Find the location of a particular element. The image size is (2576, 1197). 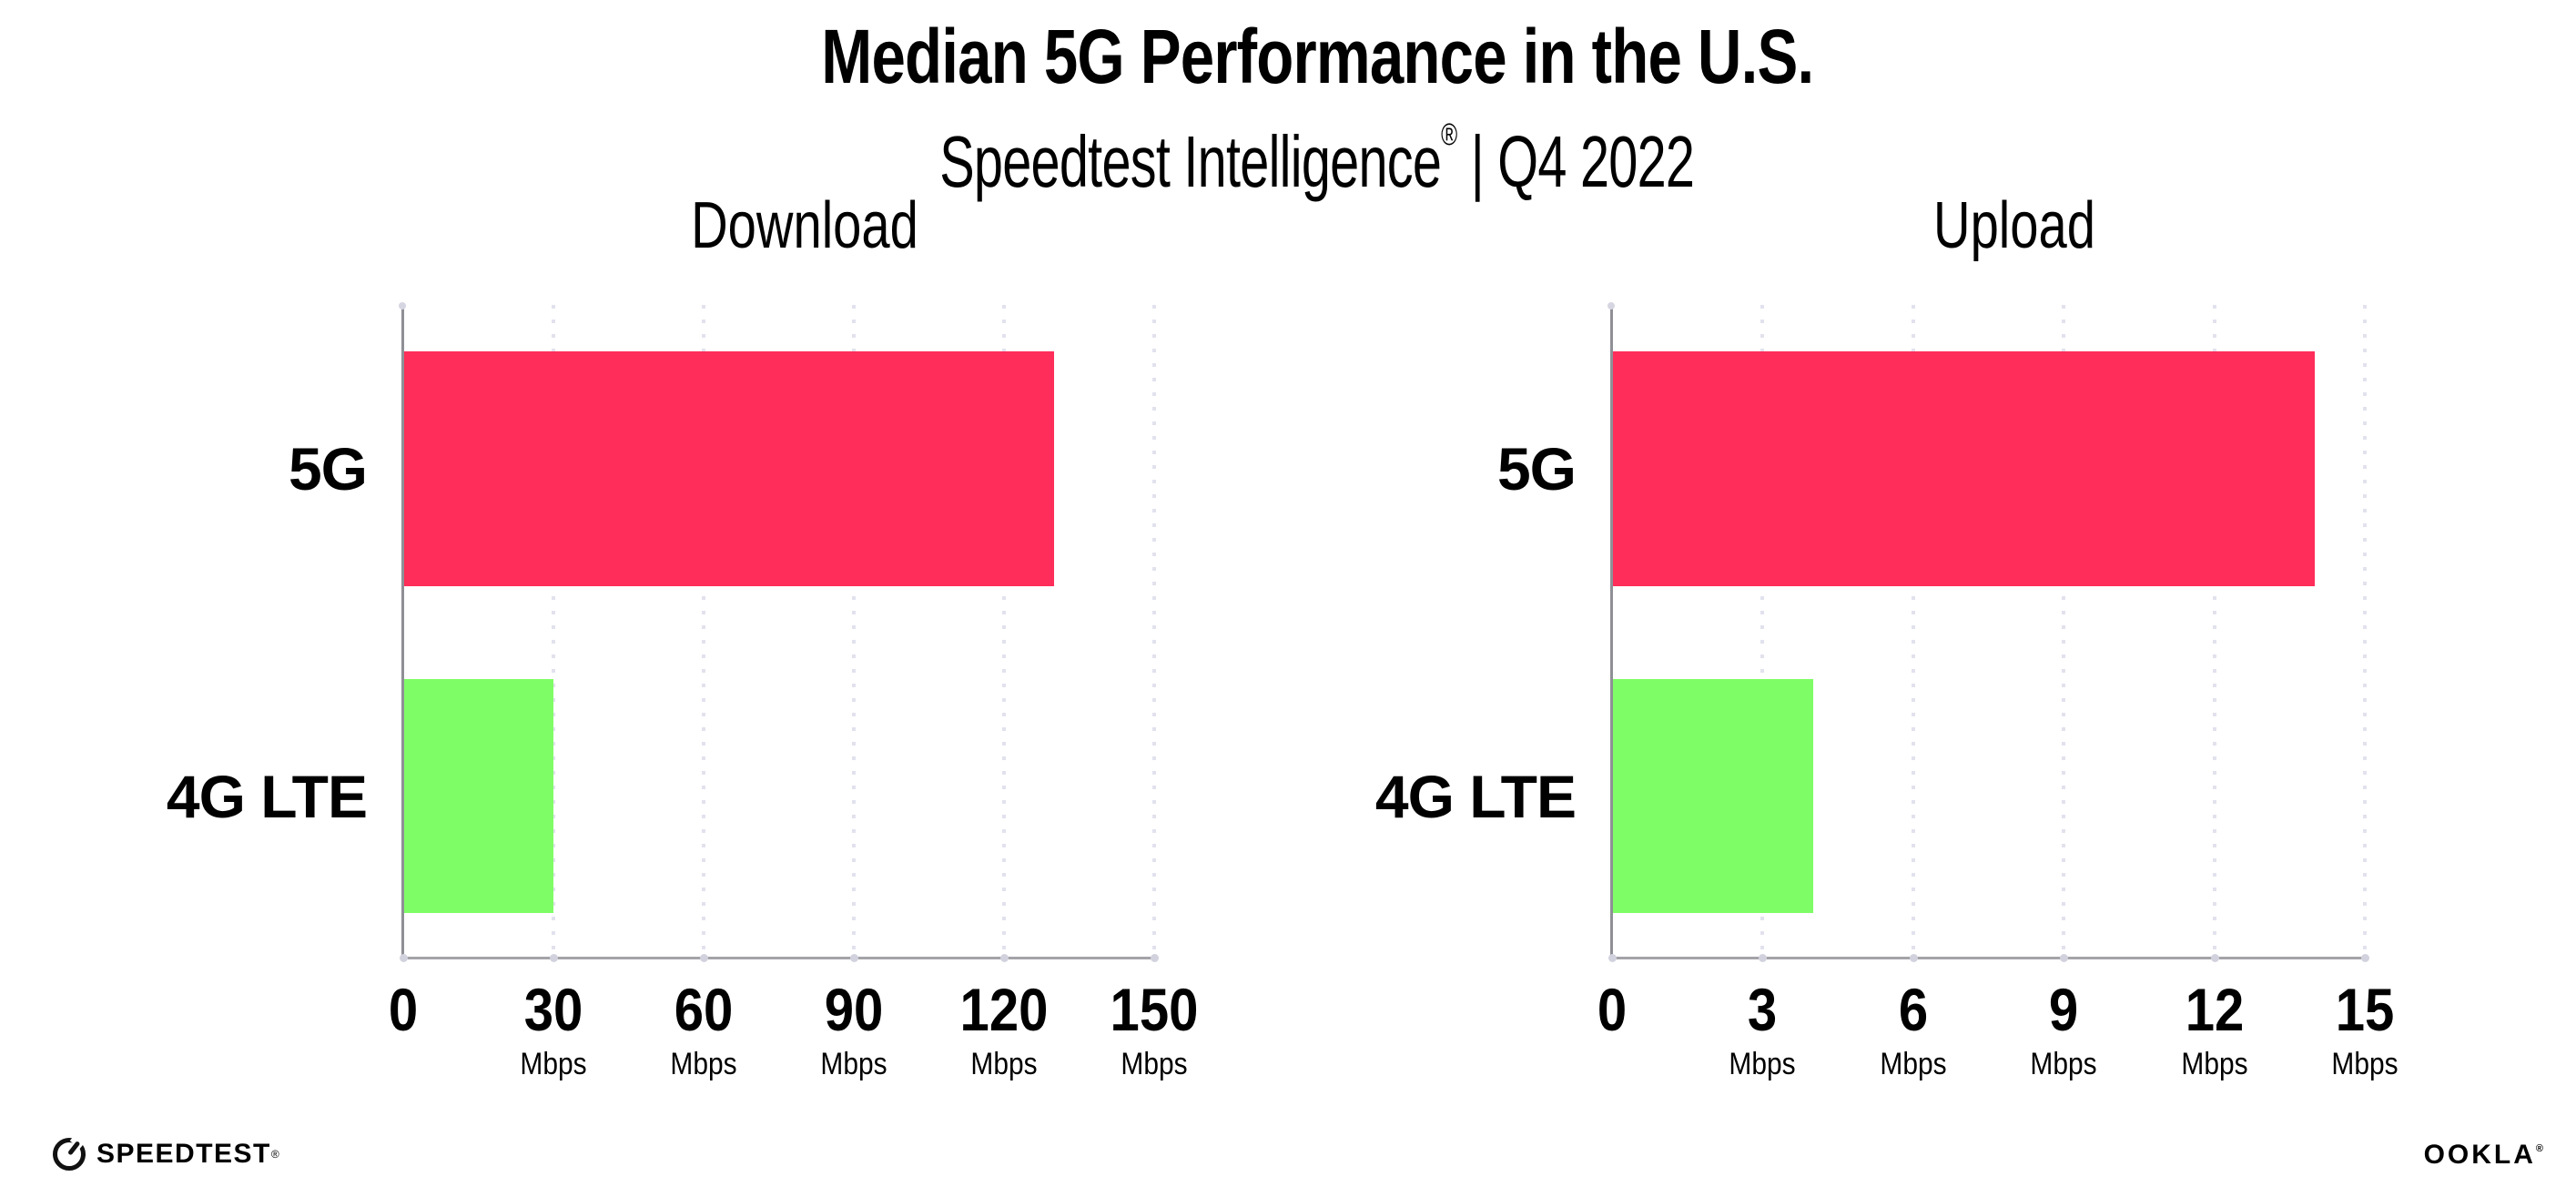

x-tick-label: 6 Mbps is located at coordinates (1913, 1030).